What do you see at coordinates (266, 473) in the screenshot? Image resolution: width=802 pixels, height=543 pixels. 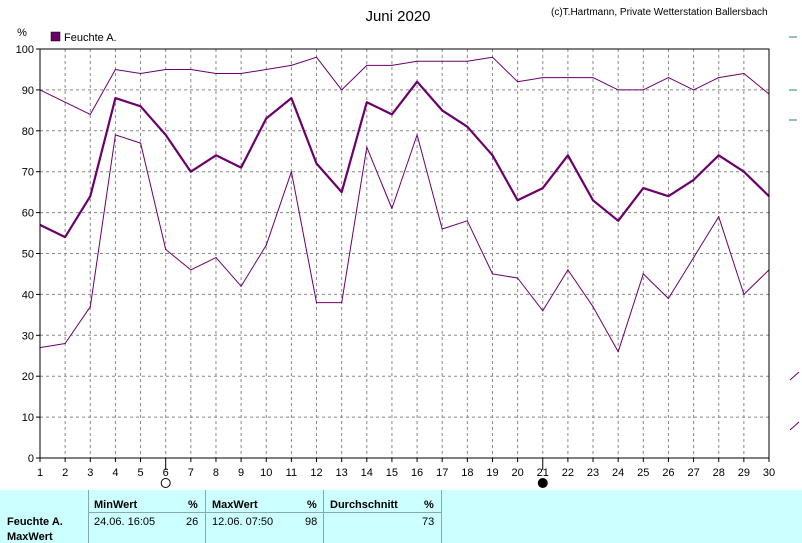 I see `x-tick-label: 10` at bounding box center [266, 473].